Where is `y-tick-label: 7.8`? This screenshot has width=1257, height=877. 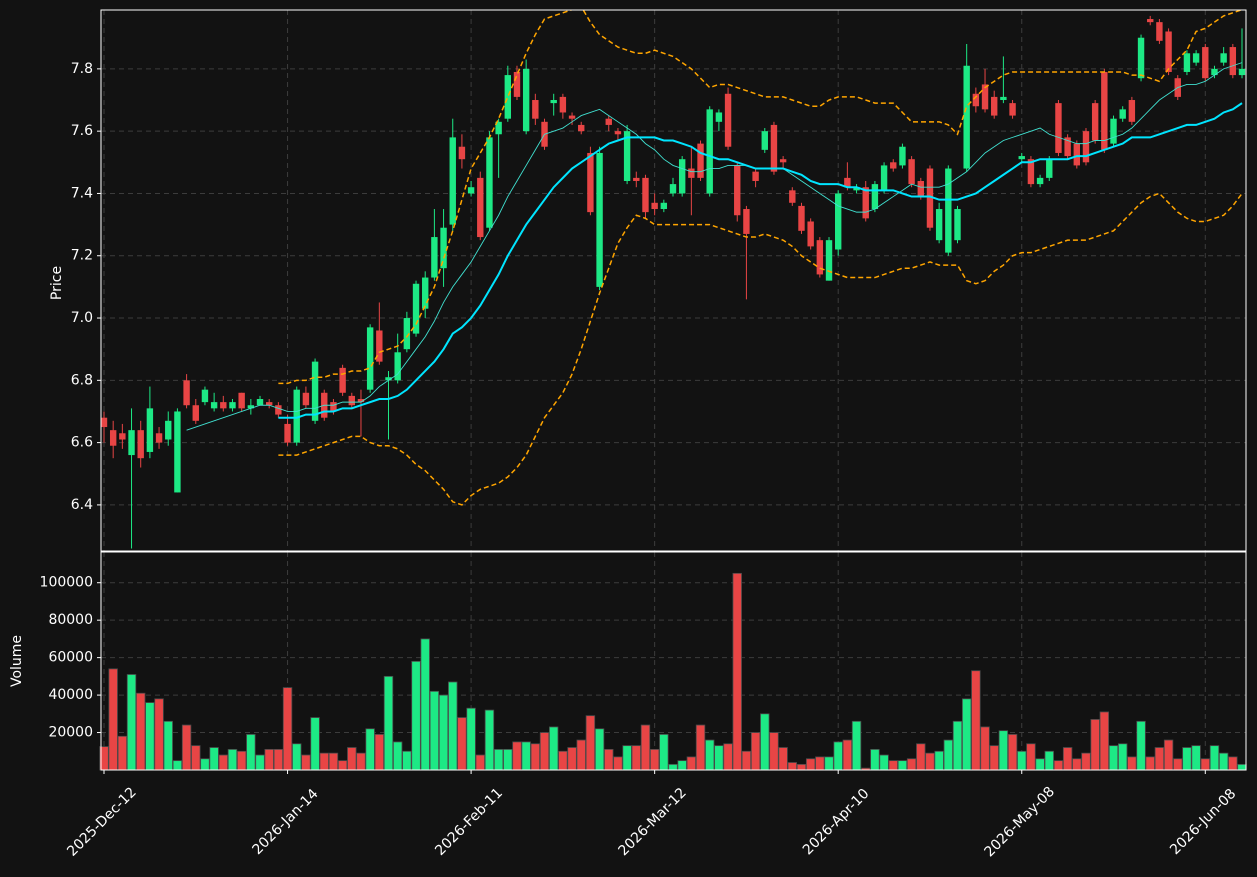 y-tick-label: 7.8 is located at coordinates (82, 69).